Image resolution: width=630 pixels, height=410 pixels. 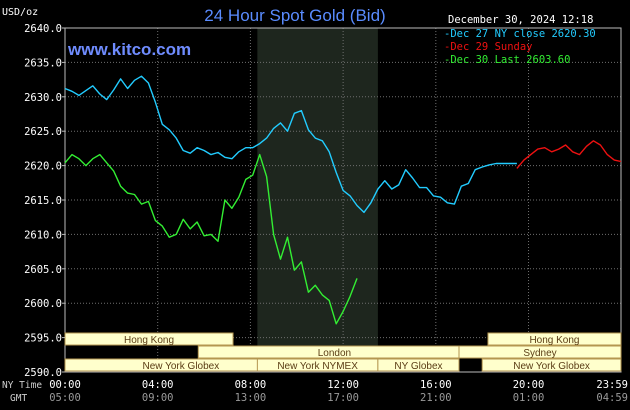 I want to click on y-tick-label: 2600.0, so click(x=43, y=304).